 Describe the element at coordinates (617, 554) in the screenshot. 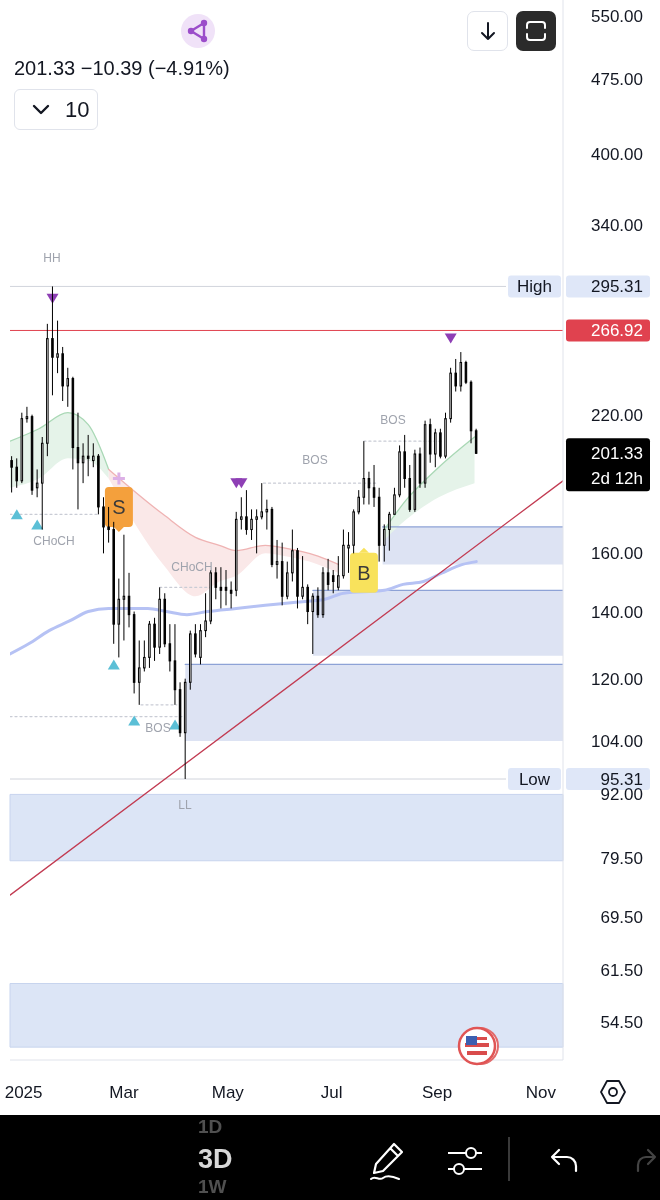

I see `y-tick-label: 160.00` at that location.